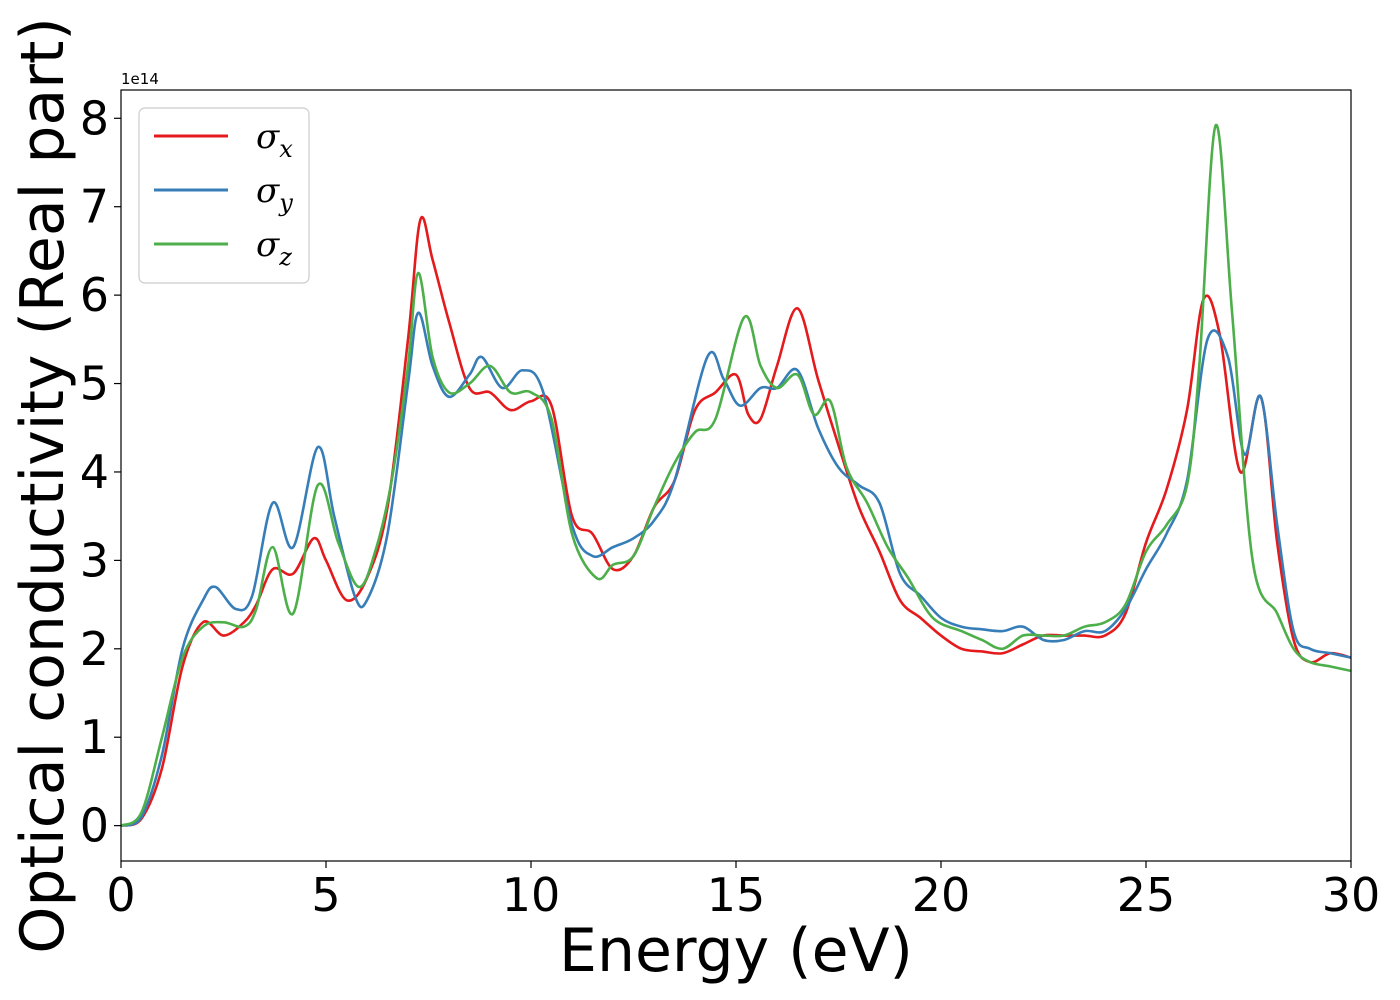 The height and width of the screenshot is (1000, 1400). What do you see at coordinates (94, 737) in the screenshot?
I see `y-tick-label: 1` at bounding box center [94, 737].